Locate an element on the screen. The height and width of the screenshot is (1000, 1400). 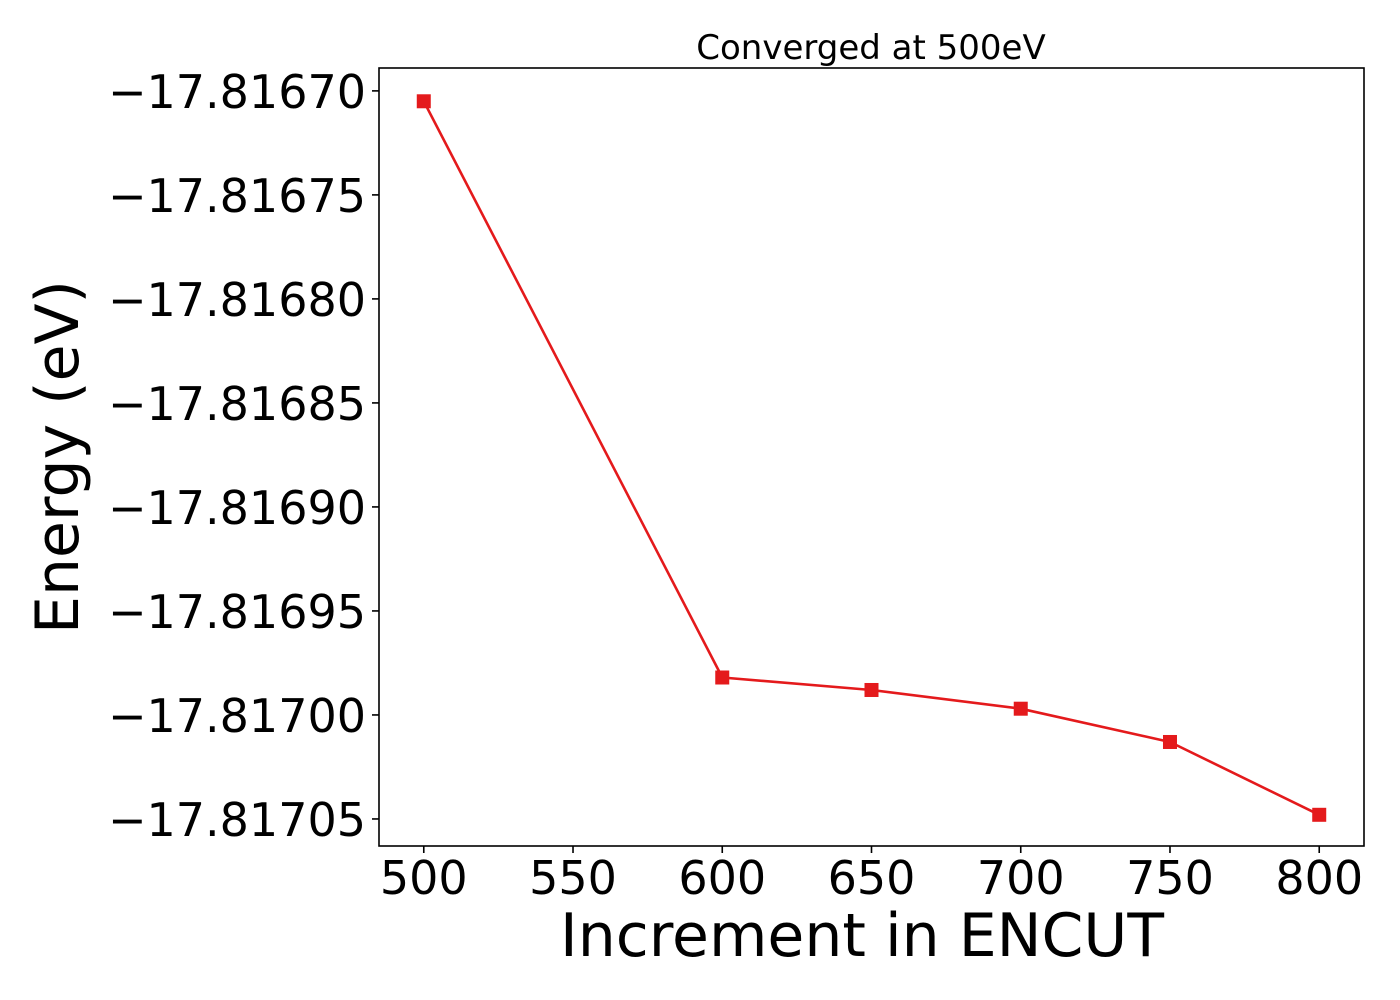
x-tick-label: 500 is located at coordinates (424, 878).